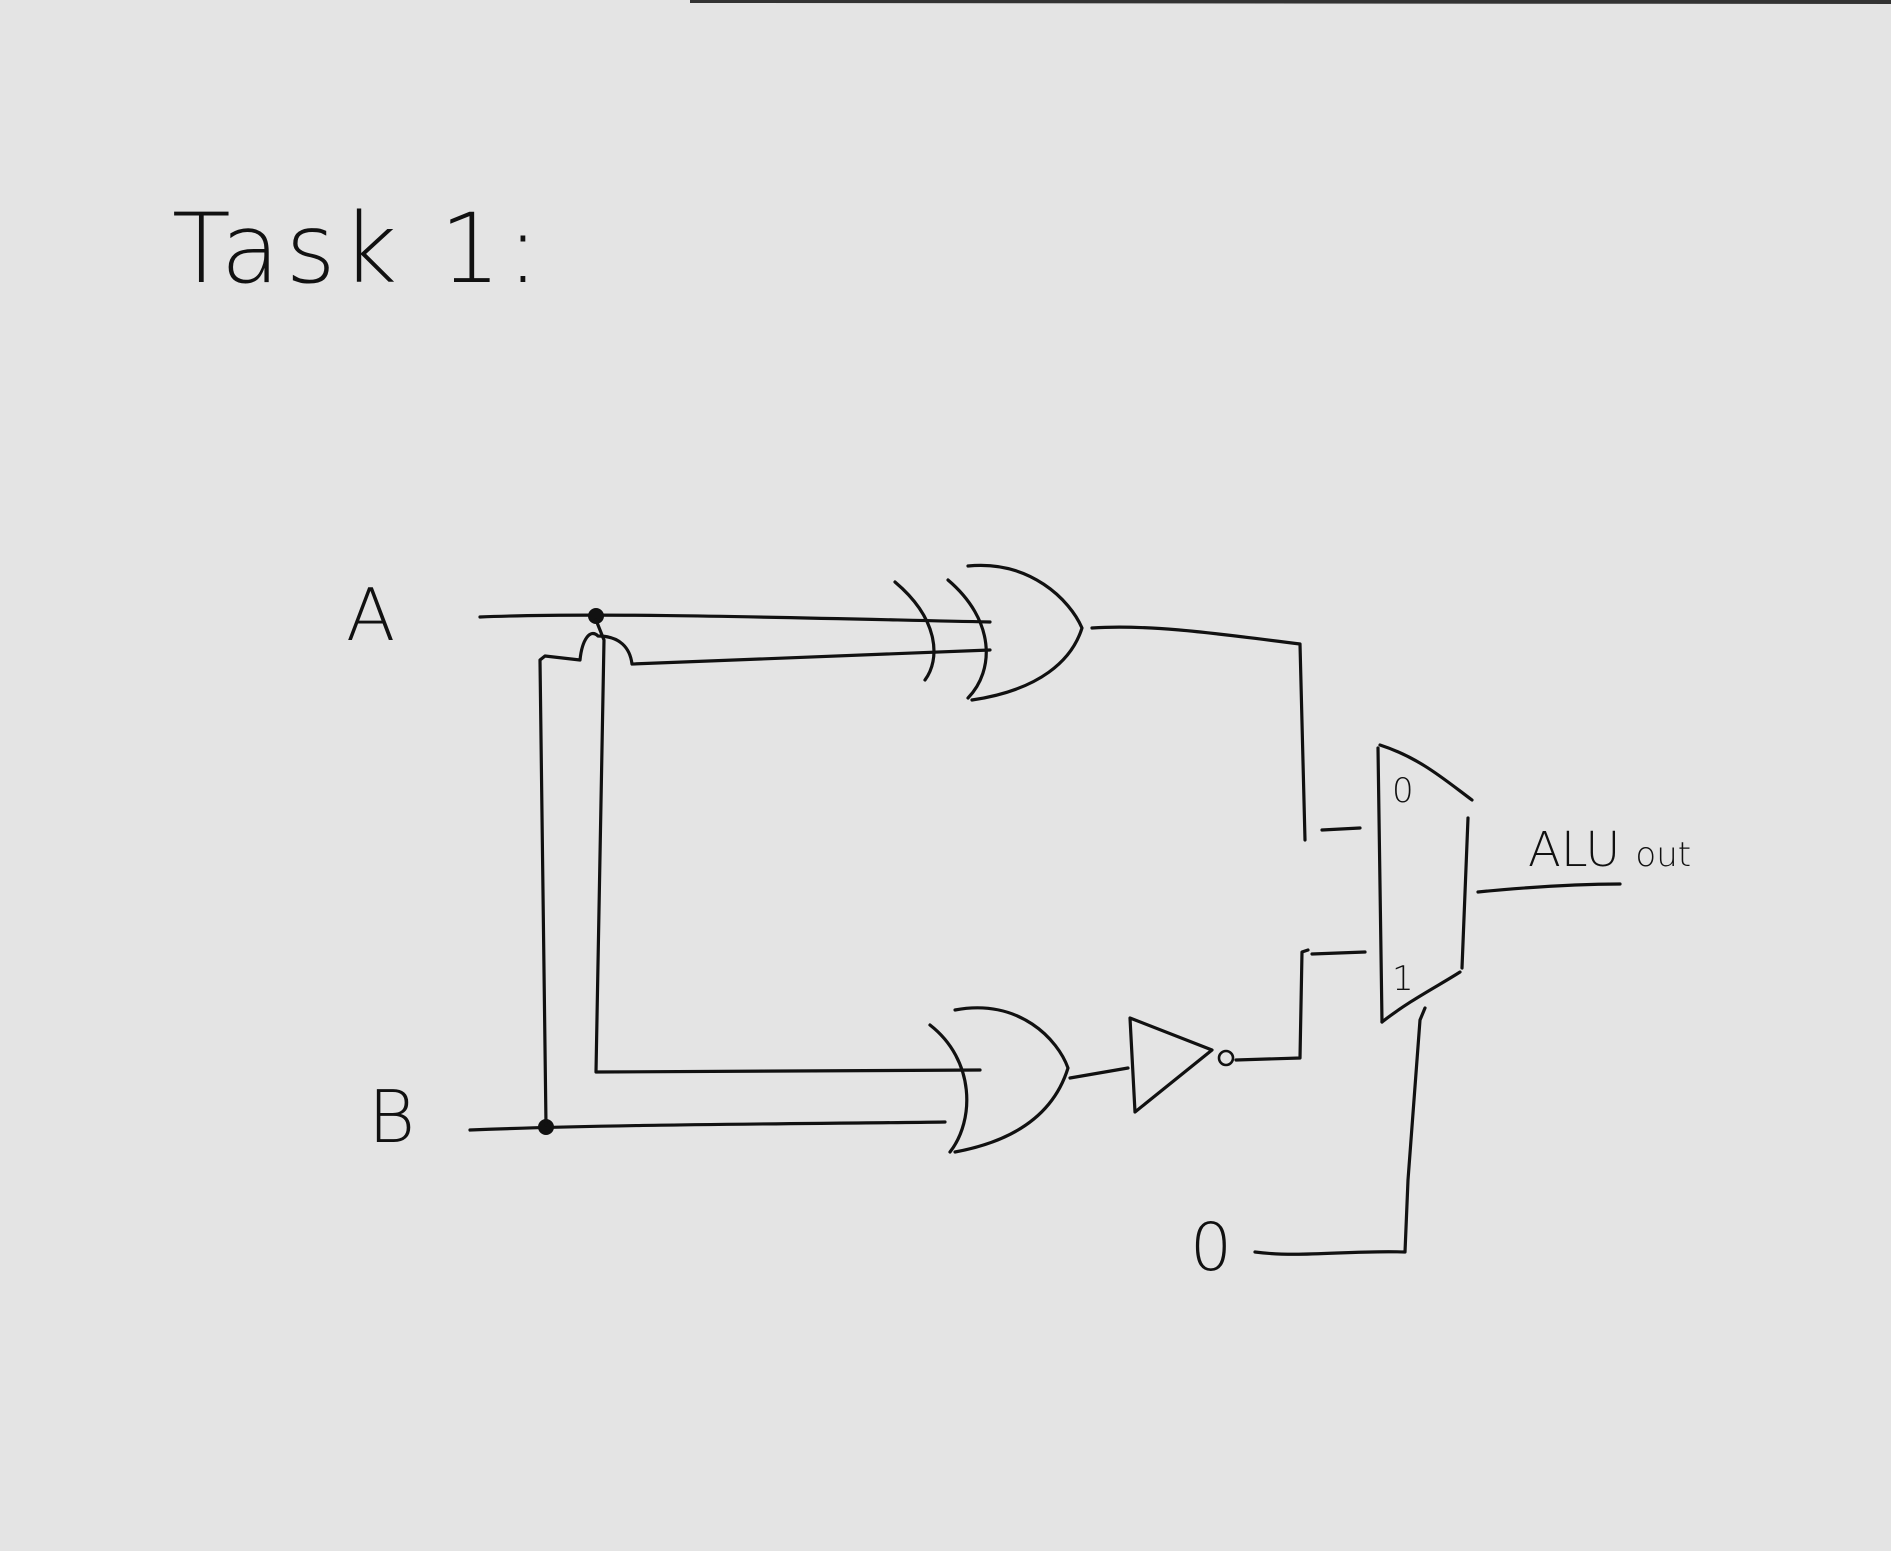 This screenshot has height=1551, width=1891. Describe the element at coordinates (735, 618) in the screenshot. I see `wire-a` at that location.